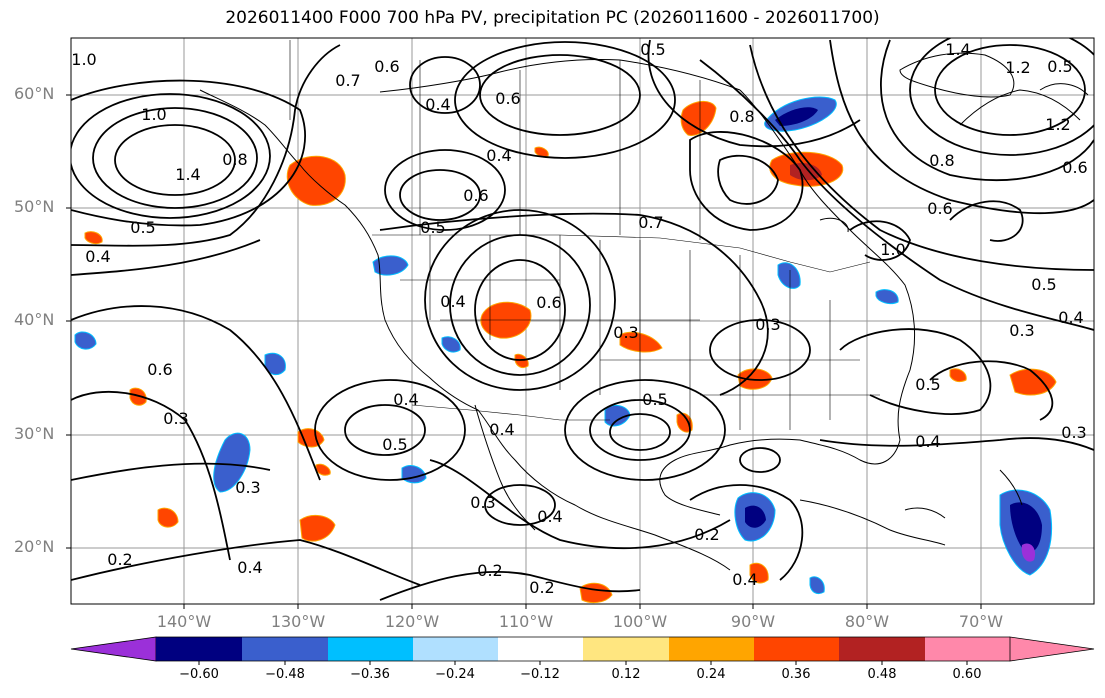 This screenshot has height=698, width=1105. I want to click on colorbar-tick-label: −0.48, so click(285, 674).